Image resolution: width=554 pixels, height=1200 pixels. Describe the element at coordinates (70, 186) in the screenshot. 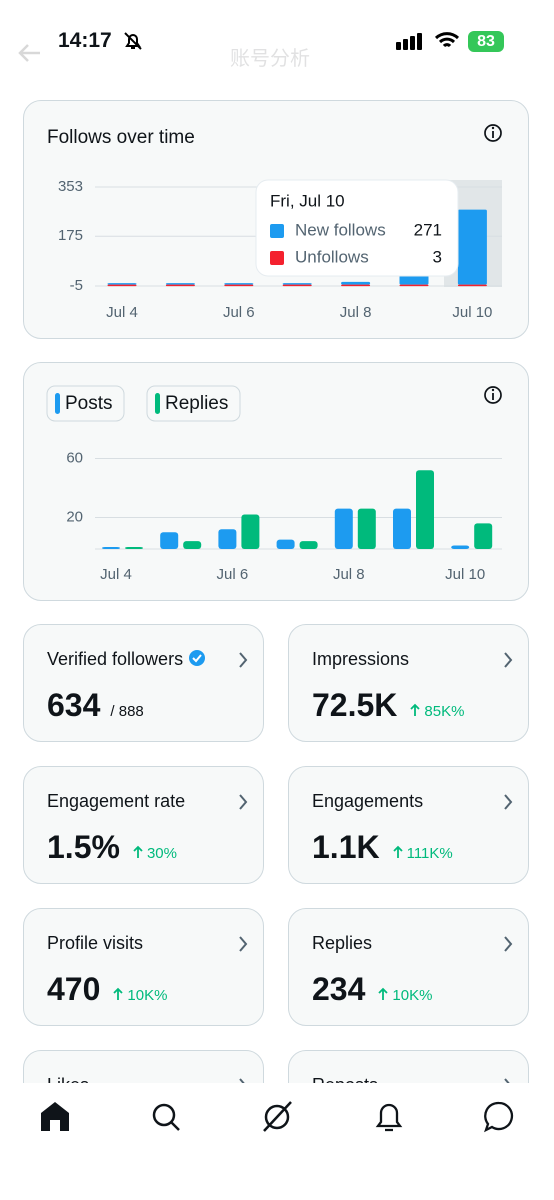

I see `y-tick-label: 353` at that location.